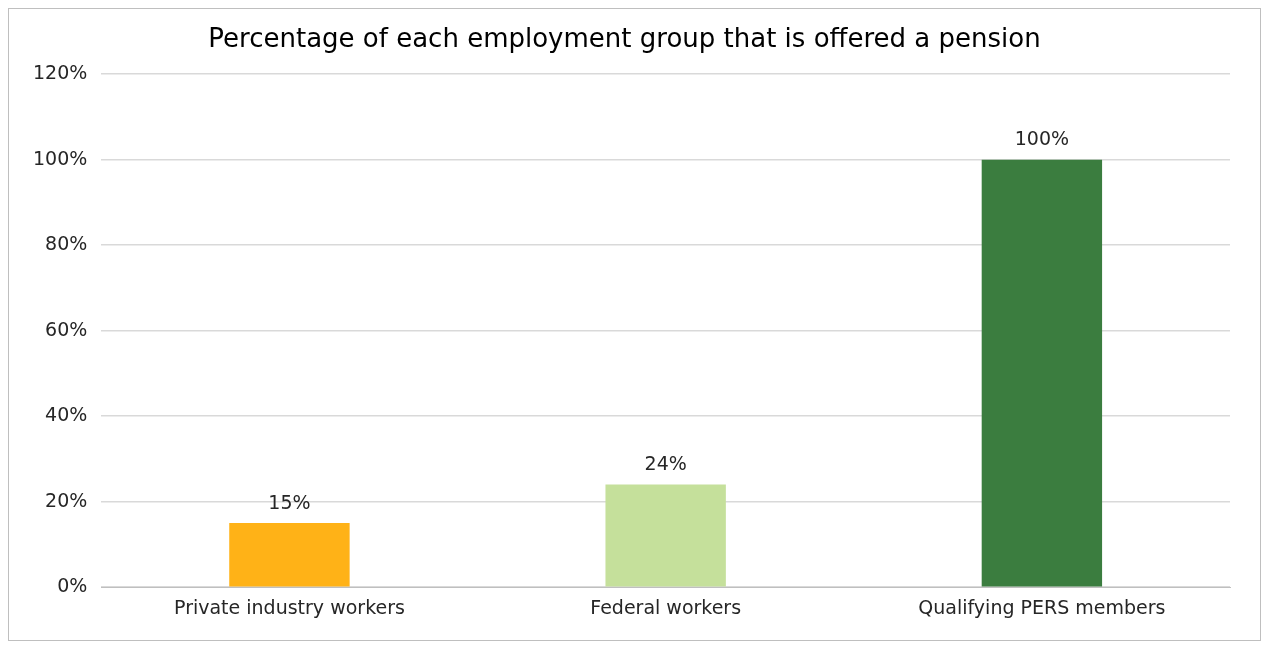  Describe the element at coordinates (60, 157) in the screenshot. I see `y-tick-label: 100%` at that location.